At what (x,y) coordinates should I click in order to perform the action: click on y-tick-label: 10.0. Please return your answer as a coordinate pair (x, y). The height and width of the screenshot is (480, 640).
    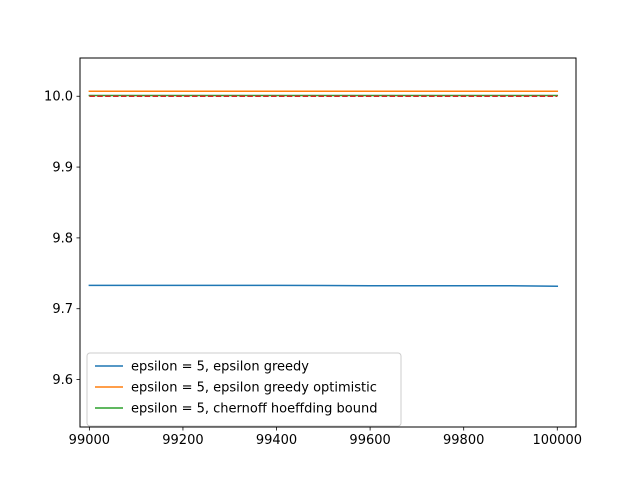
    Looking at the image, I should click on (58, 97).